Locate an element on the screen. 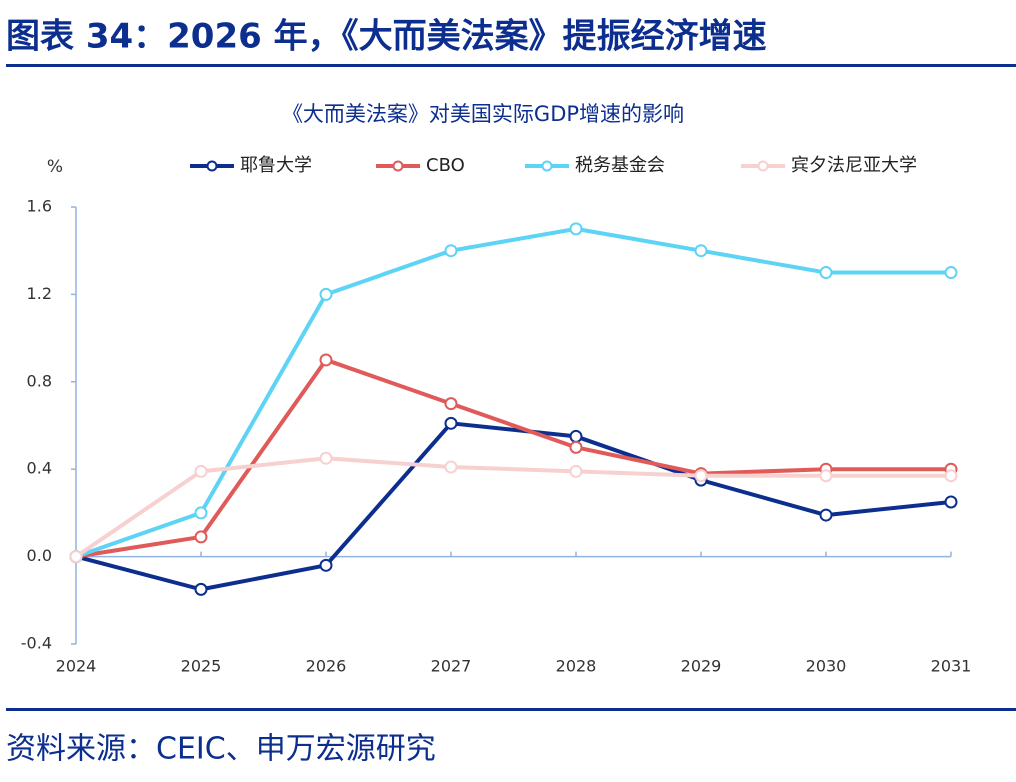  y-tick-label: 0.4 is located at coordinates (39, 468).